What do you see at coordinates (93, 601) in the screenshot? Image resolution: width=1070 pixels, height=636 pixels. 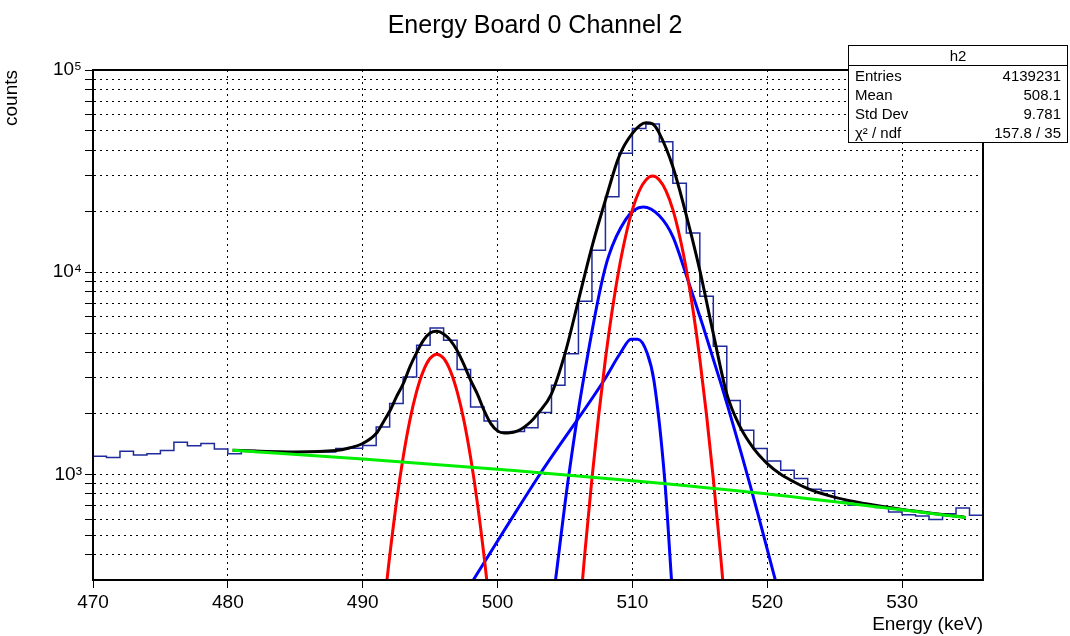 I see `x-tick-label: 470` at bounding box center [93, 601].